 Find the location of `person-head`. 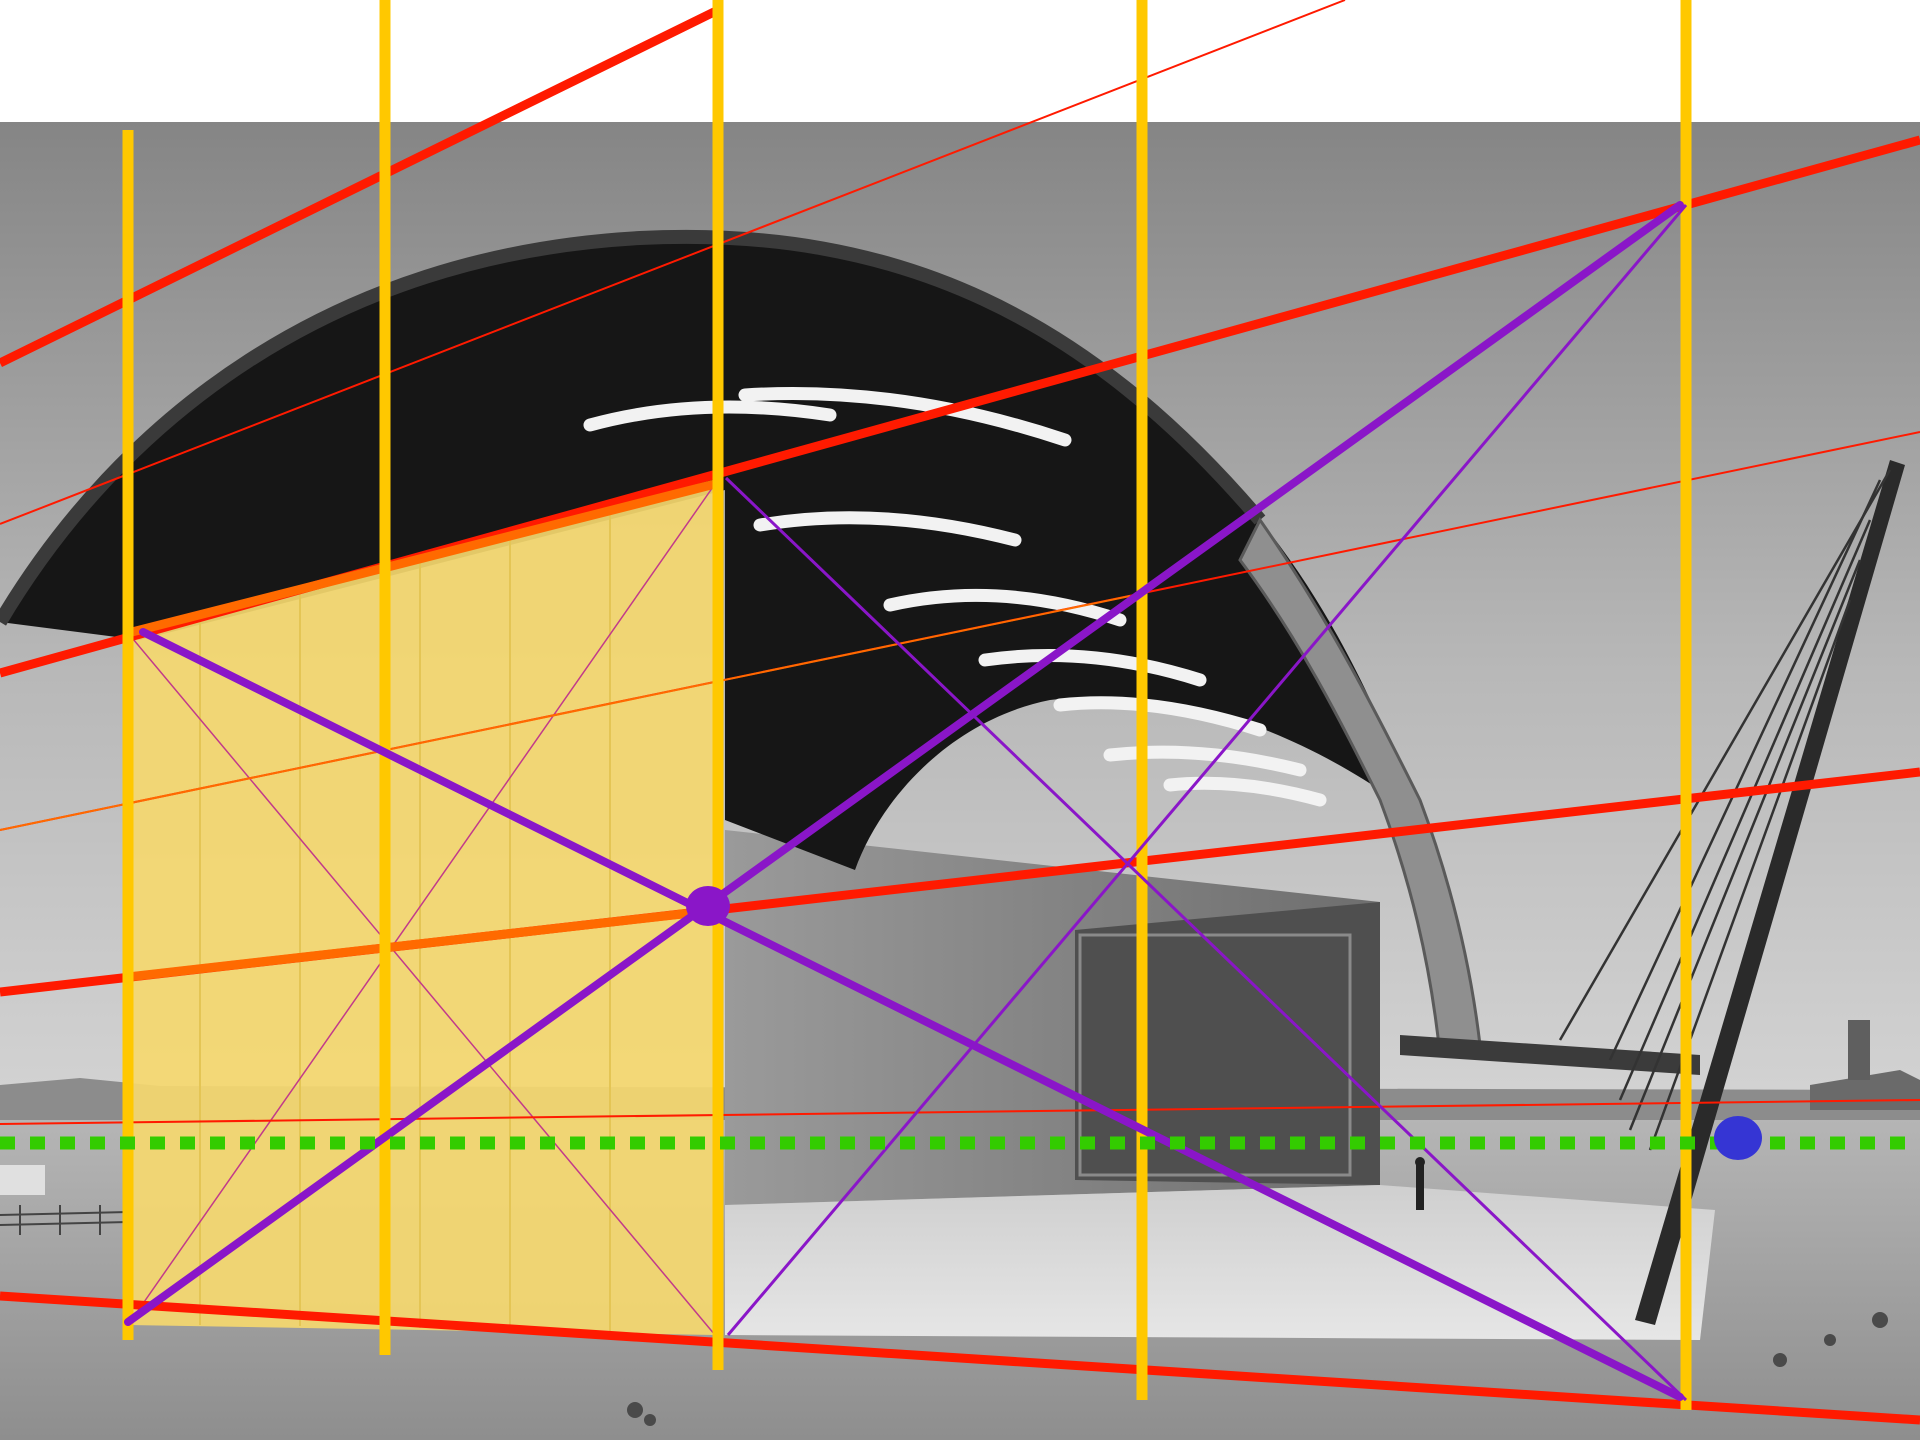

person-head is located at coordinates (1420, 1162).